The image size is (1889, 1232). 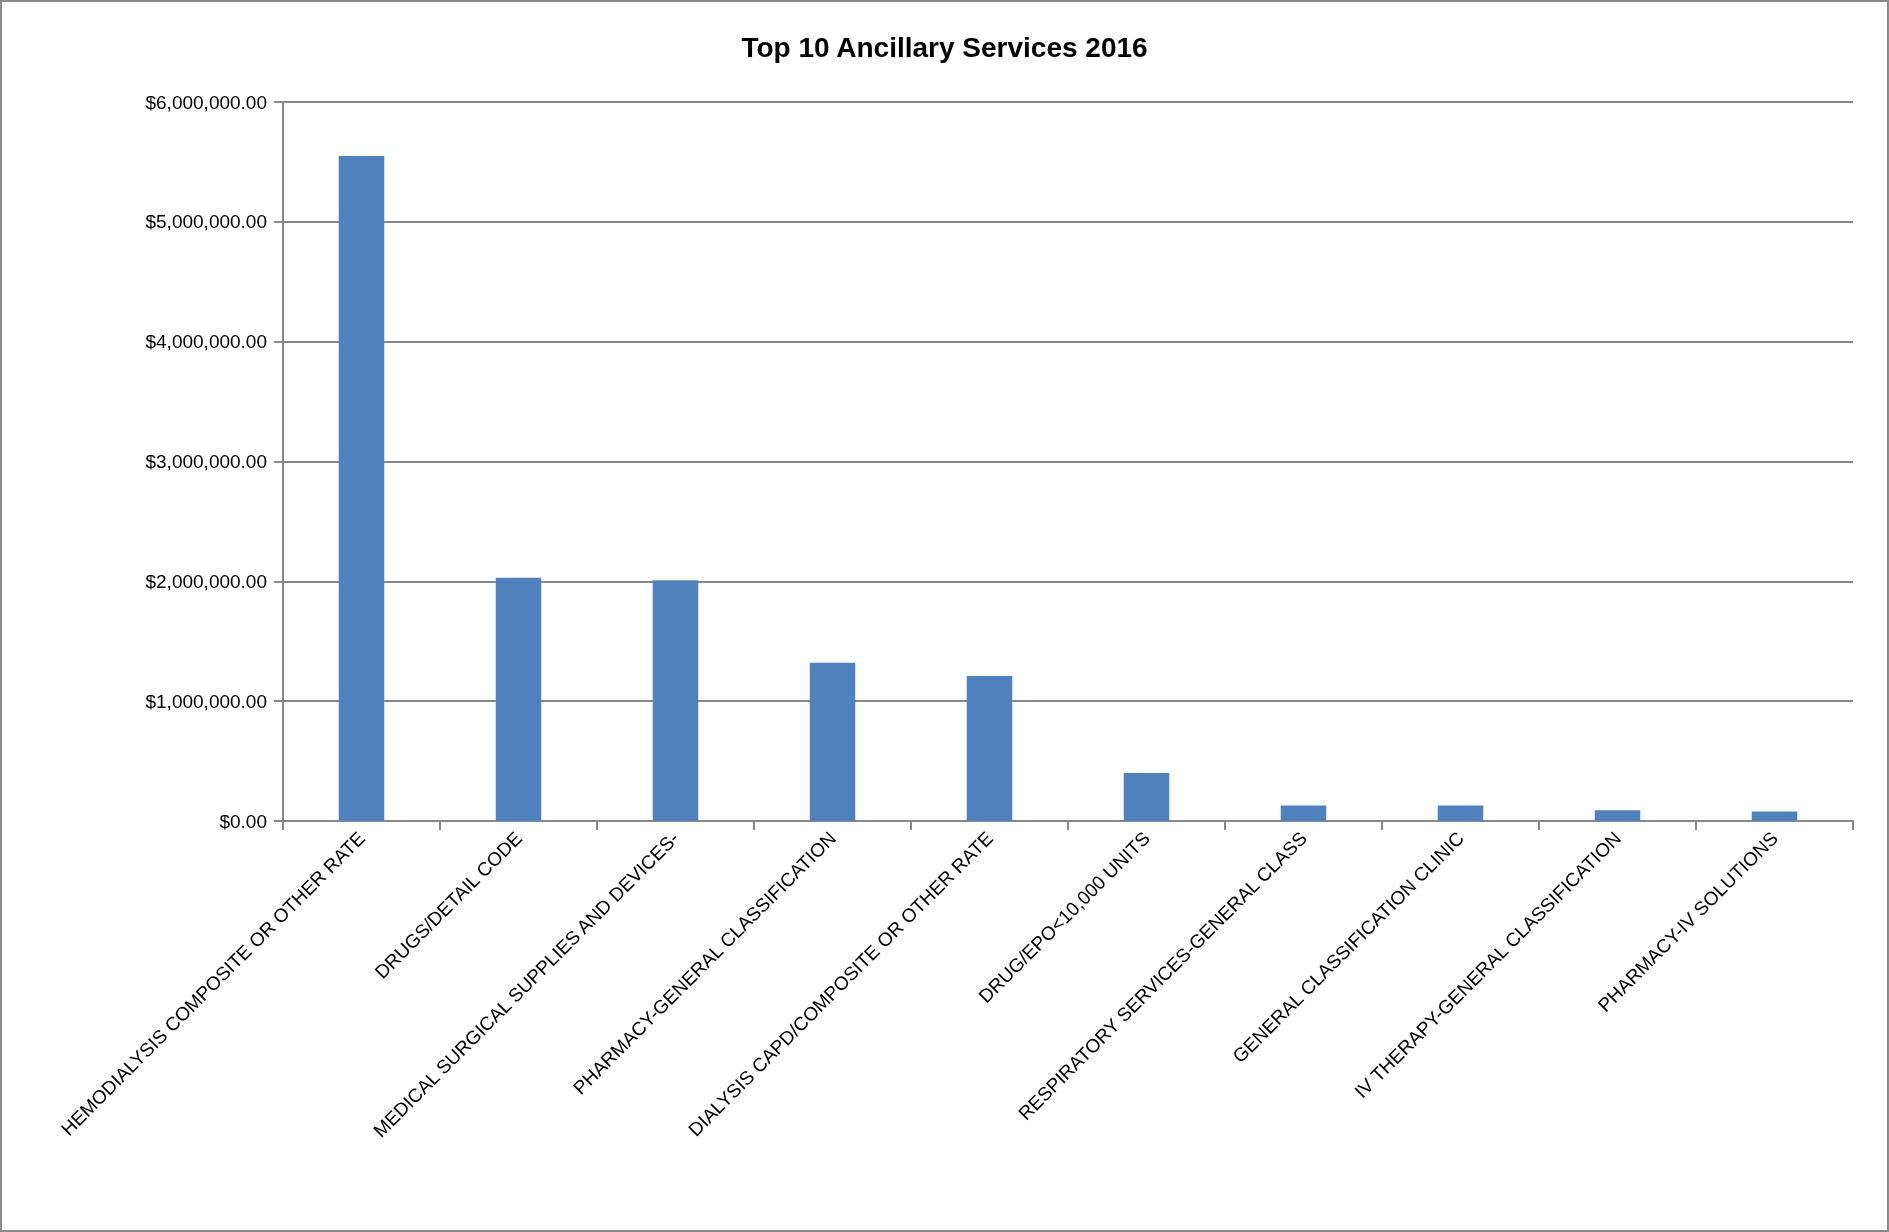 I want to click on chart-title: Top 10 Ancillary Services 2016, so click(x=944, y=47).